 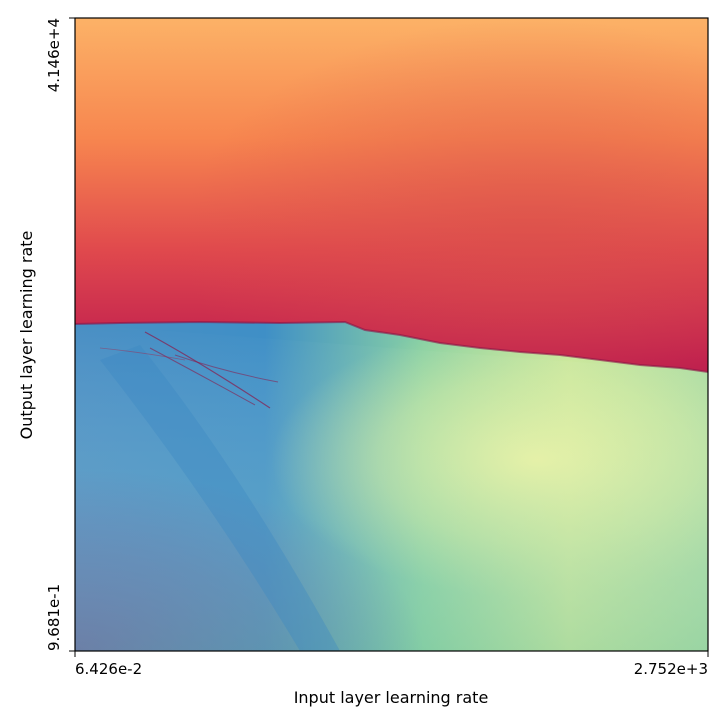 What do you see at coordinates (391, 697) in the screenshot?
I see `x-axis-label: Input layer learning rate` at bounding box center [391, 697].